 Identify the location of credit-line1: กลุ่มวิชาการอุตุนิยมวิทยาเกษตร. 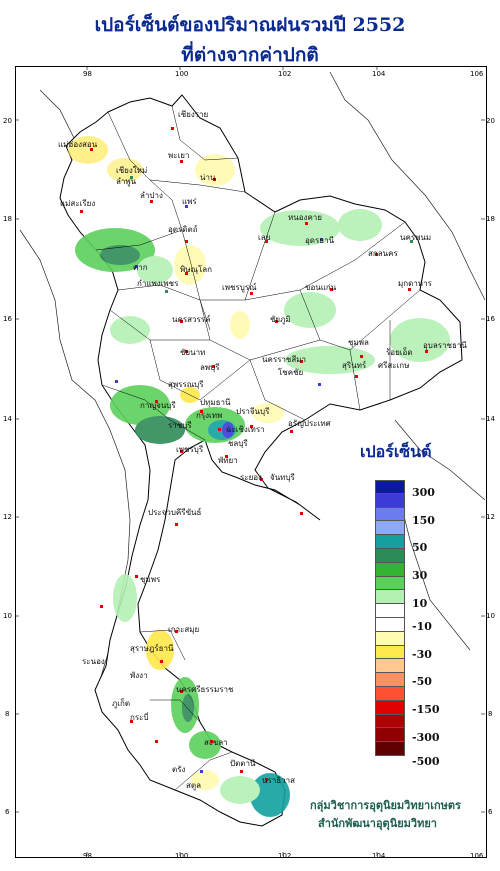
(385, 805).